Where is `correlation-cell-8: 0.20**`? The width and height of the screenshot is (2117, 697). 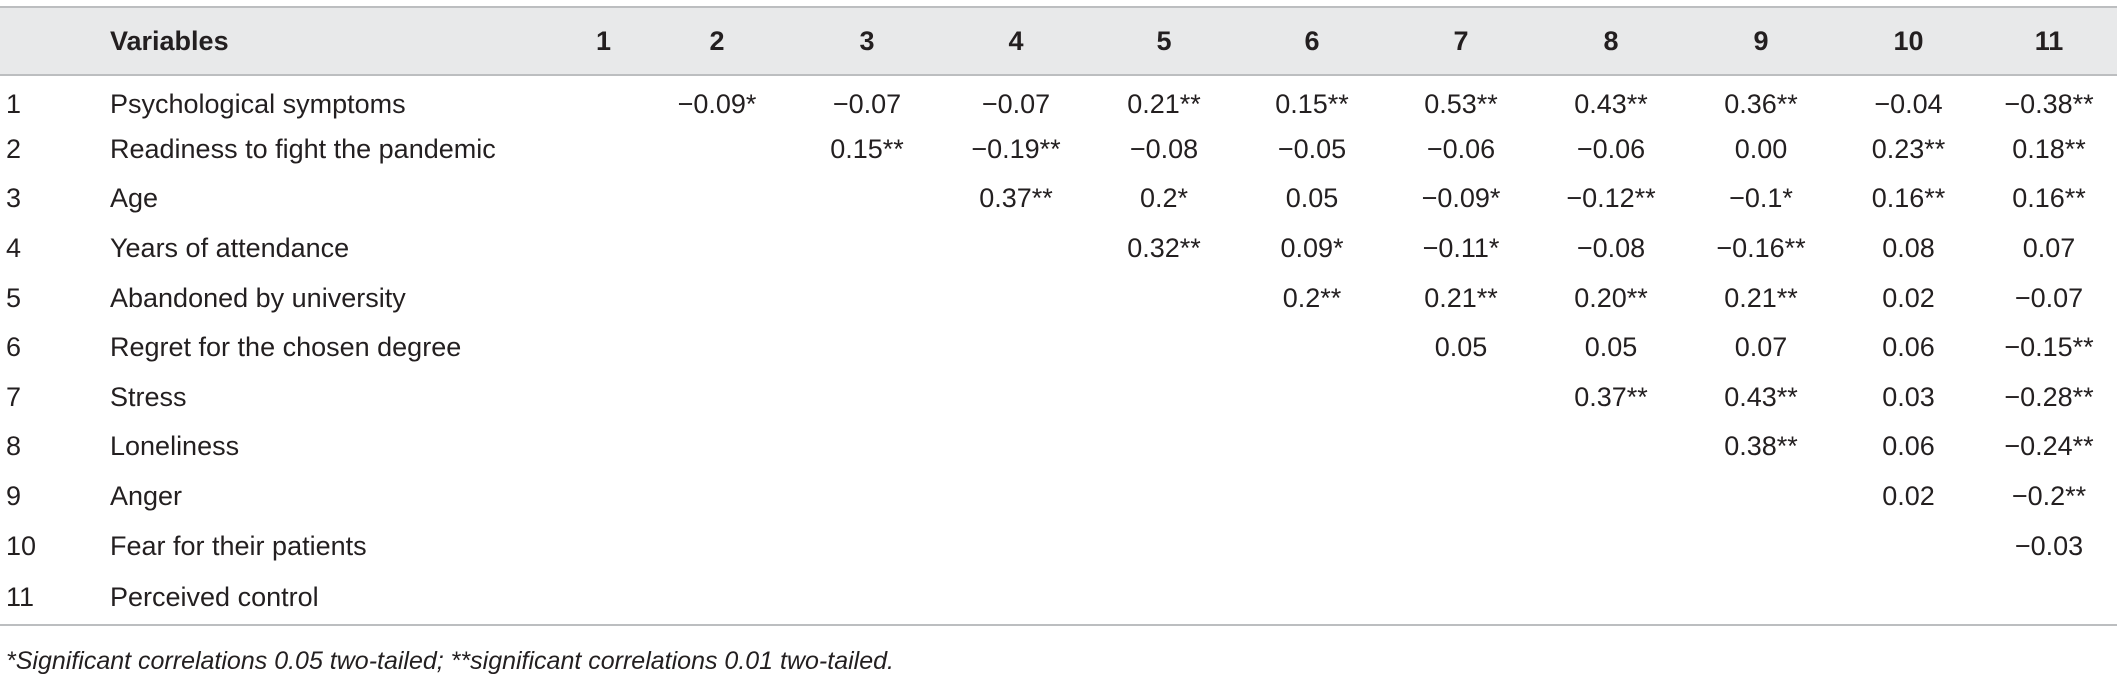 correlation-cell-8: 0.20** is located at coordinates (1611, 297).